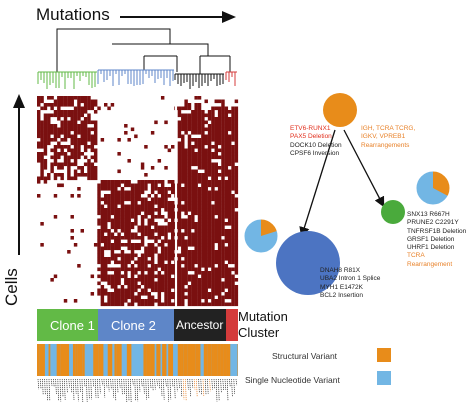 This screenshot has width=467, height=402. What do you see at coordinates (310, 128) in the screenshot?
I see `root-label: ETV6-RUNX1` at bounding box center [310, 128].